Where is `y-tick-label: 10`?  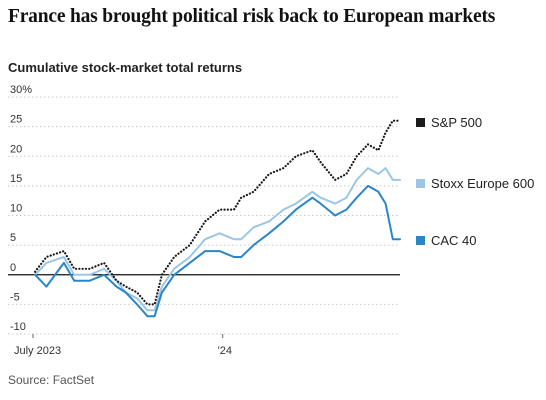 y-tick-label: 10 is located at coordinates (16, 209).